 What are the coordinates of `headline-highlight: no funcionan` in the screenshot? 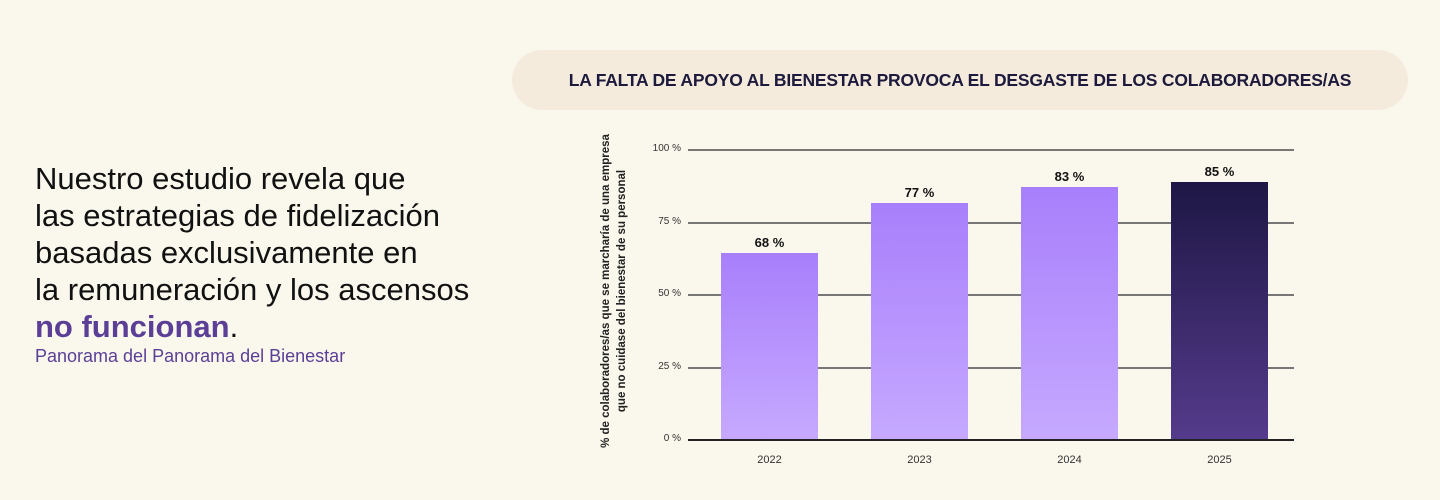 It's located at (132, 326).